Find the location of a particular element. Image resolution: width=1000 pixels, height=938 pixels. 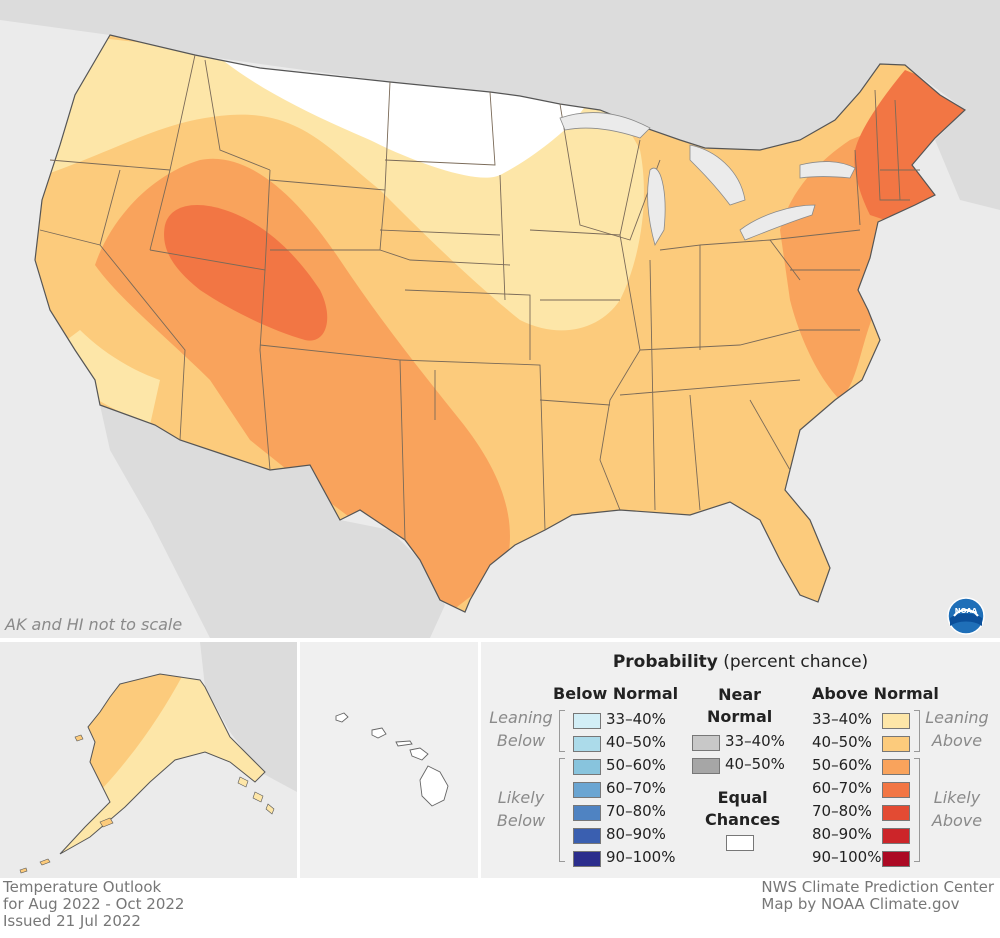

below-normal-label-5: 70–80% is located at coordinates (636, 811).